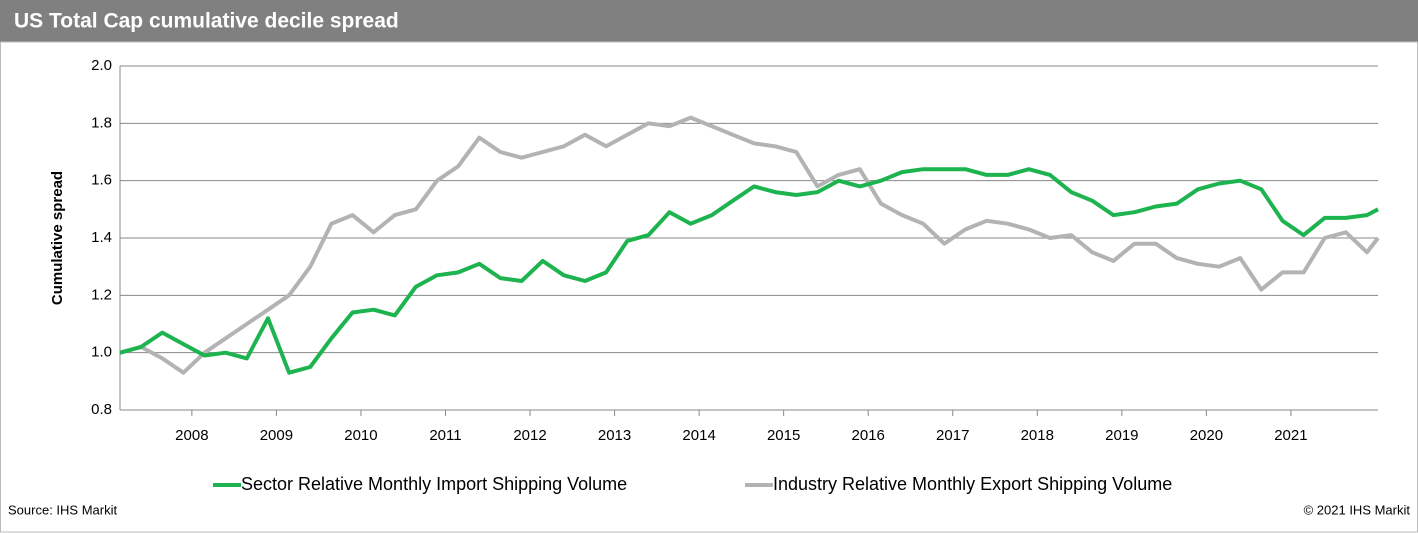 The image size is (1418, 533). Describe the element at coordinates (101, 122) in the screenshot. I see `y-tick-label: 1.8` at that location.